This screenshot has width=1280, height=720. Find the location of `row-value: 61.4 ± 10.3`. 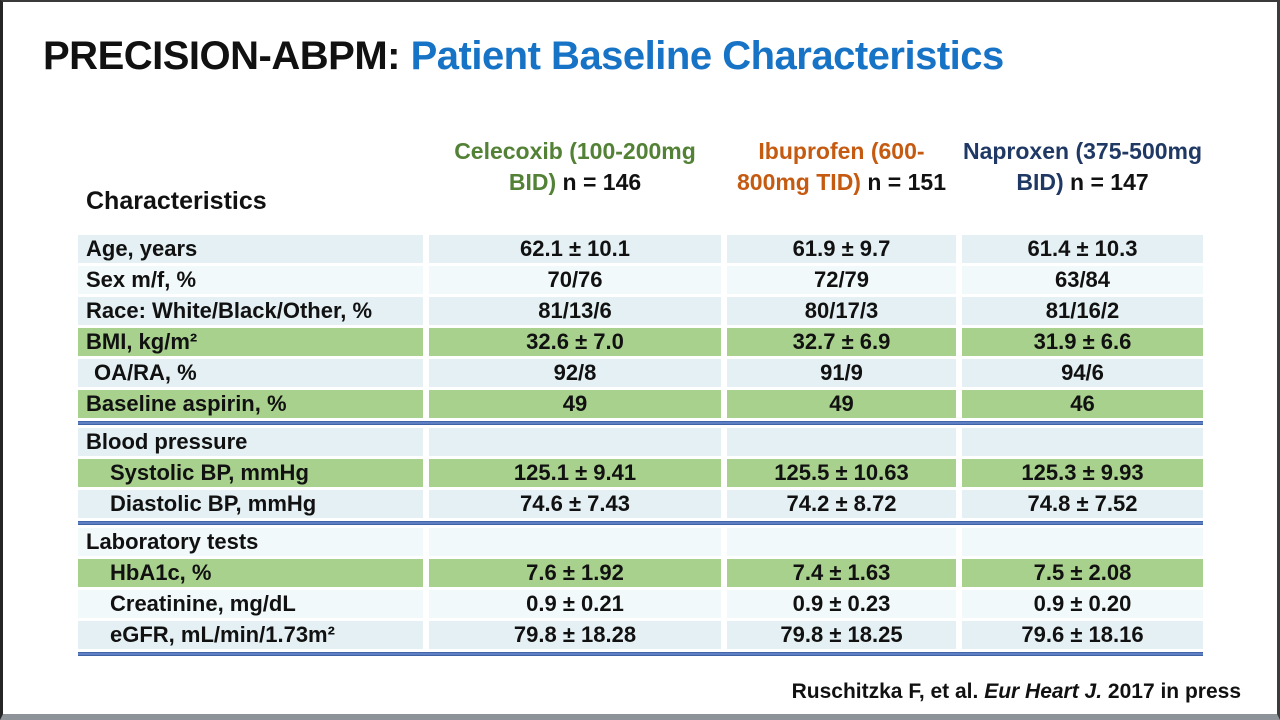

row-value: 61.4 ± 10.3 is located at coordinates (1082, 249).